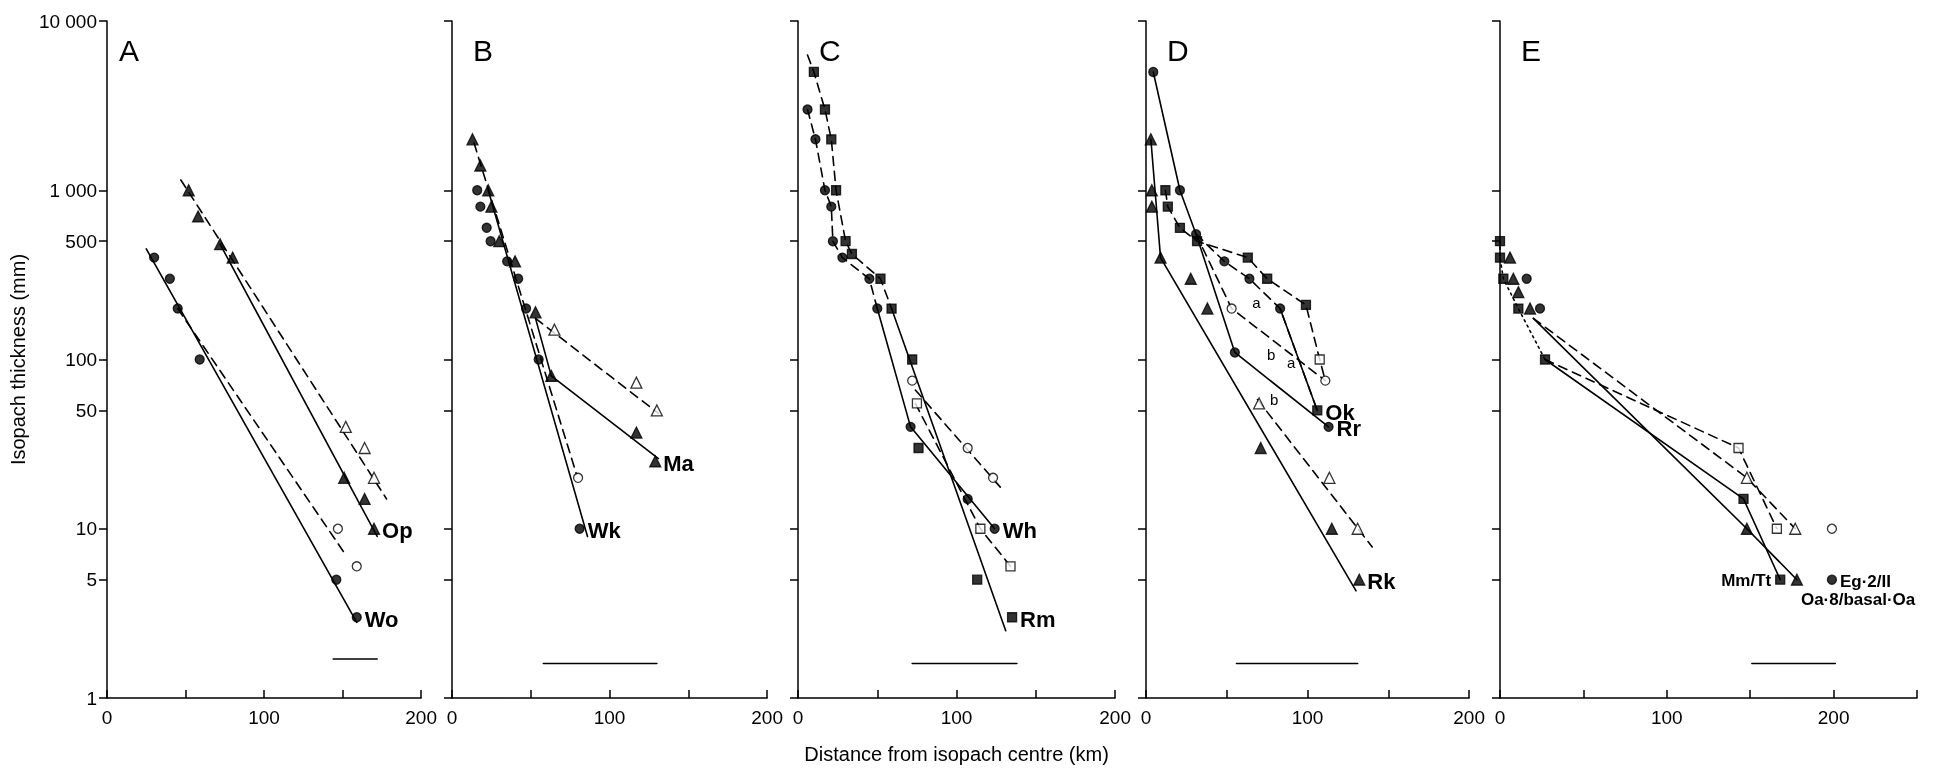 This screenshot has height=775, width=1945. Describe the element at coordinates (1865, 582) in the screenshot. I see `series-label: Eg·2/II` at that location.